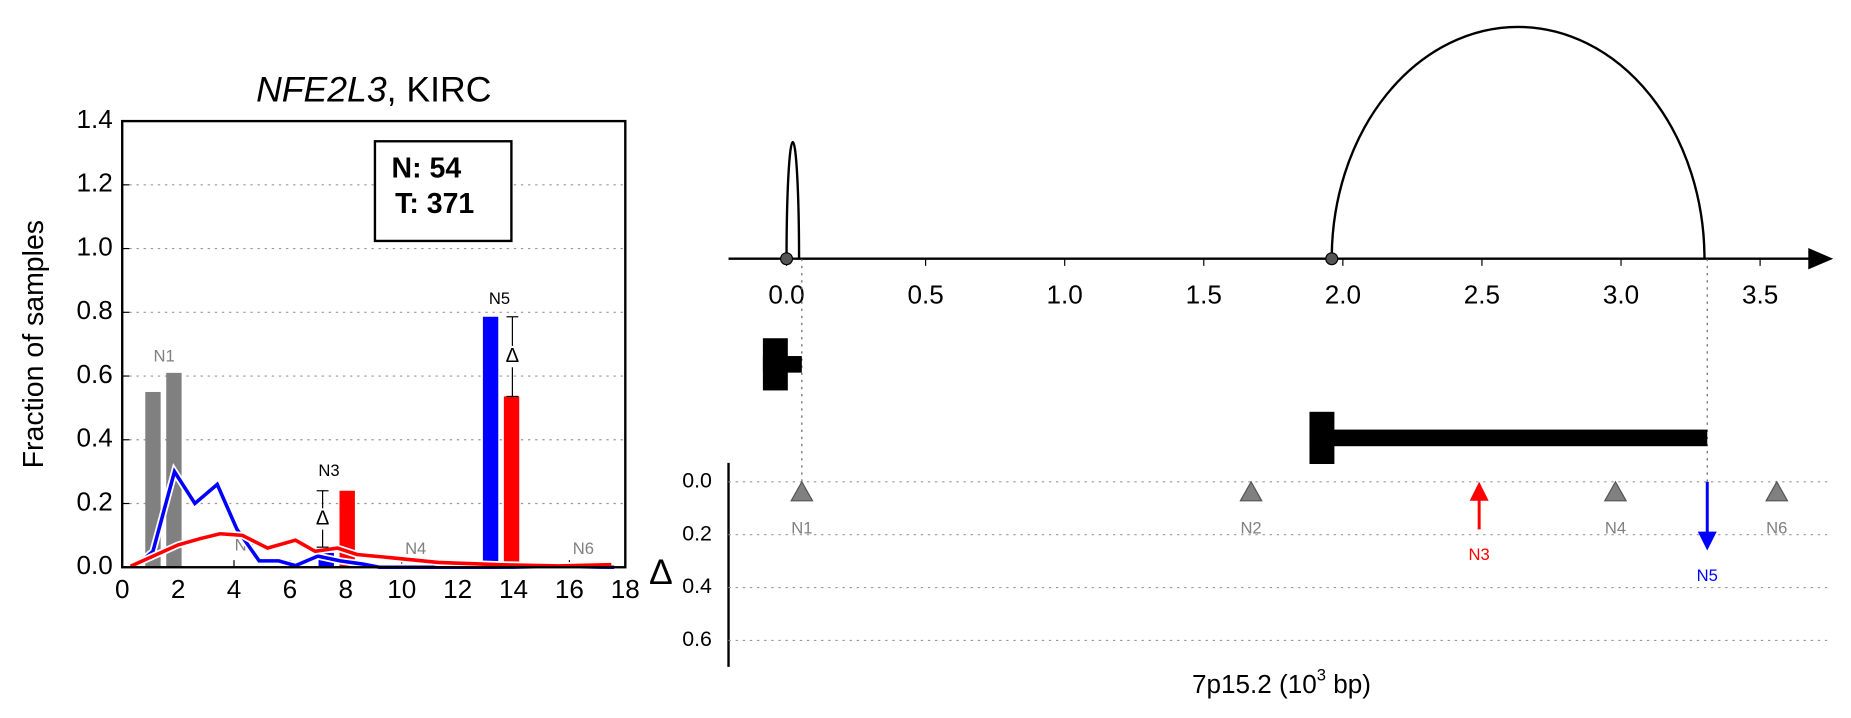 The height and width of the screenshot is (718, 1851). I want to click on x-tick-label: 4, so click(234, 589).